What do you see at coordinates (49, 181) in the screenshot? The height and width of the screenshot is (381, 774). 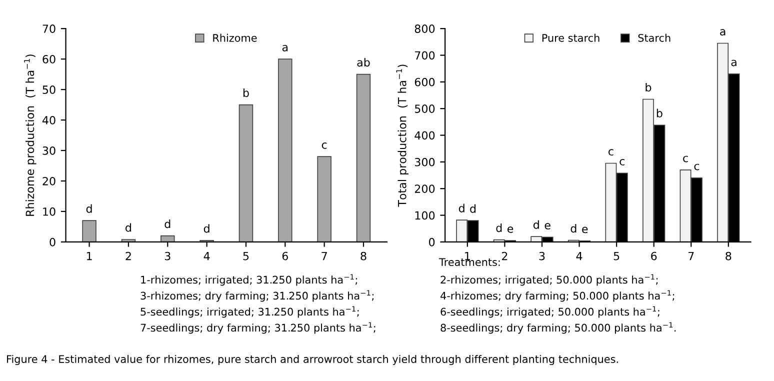 I see `y-tick-label: 20` at bounding box center [49, 181].